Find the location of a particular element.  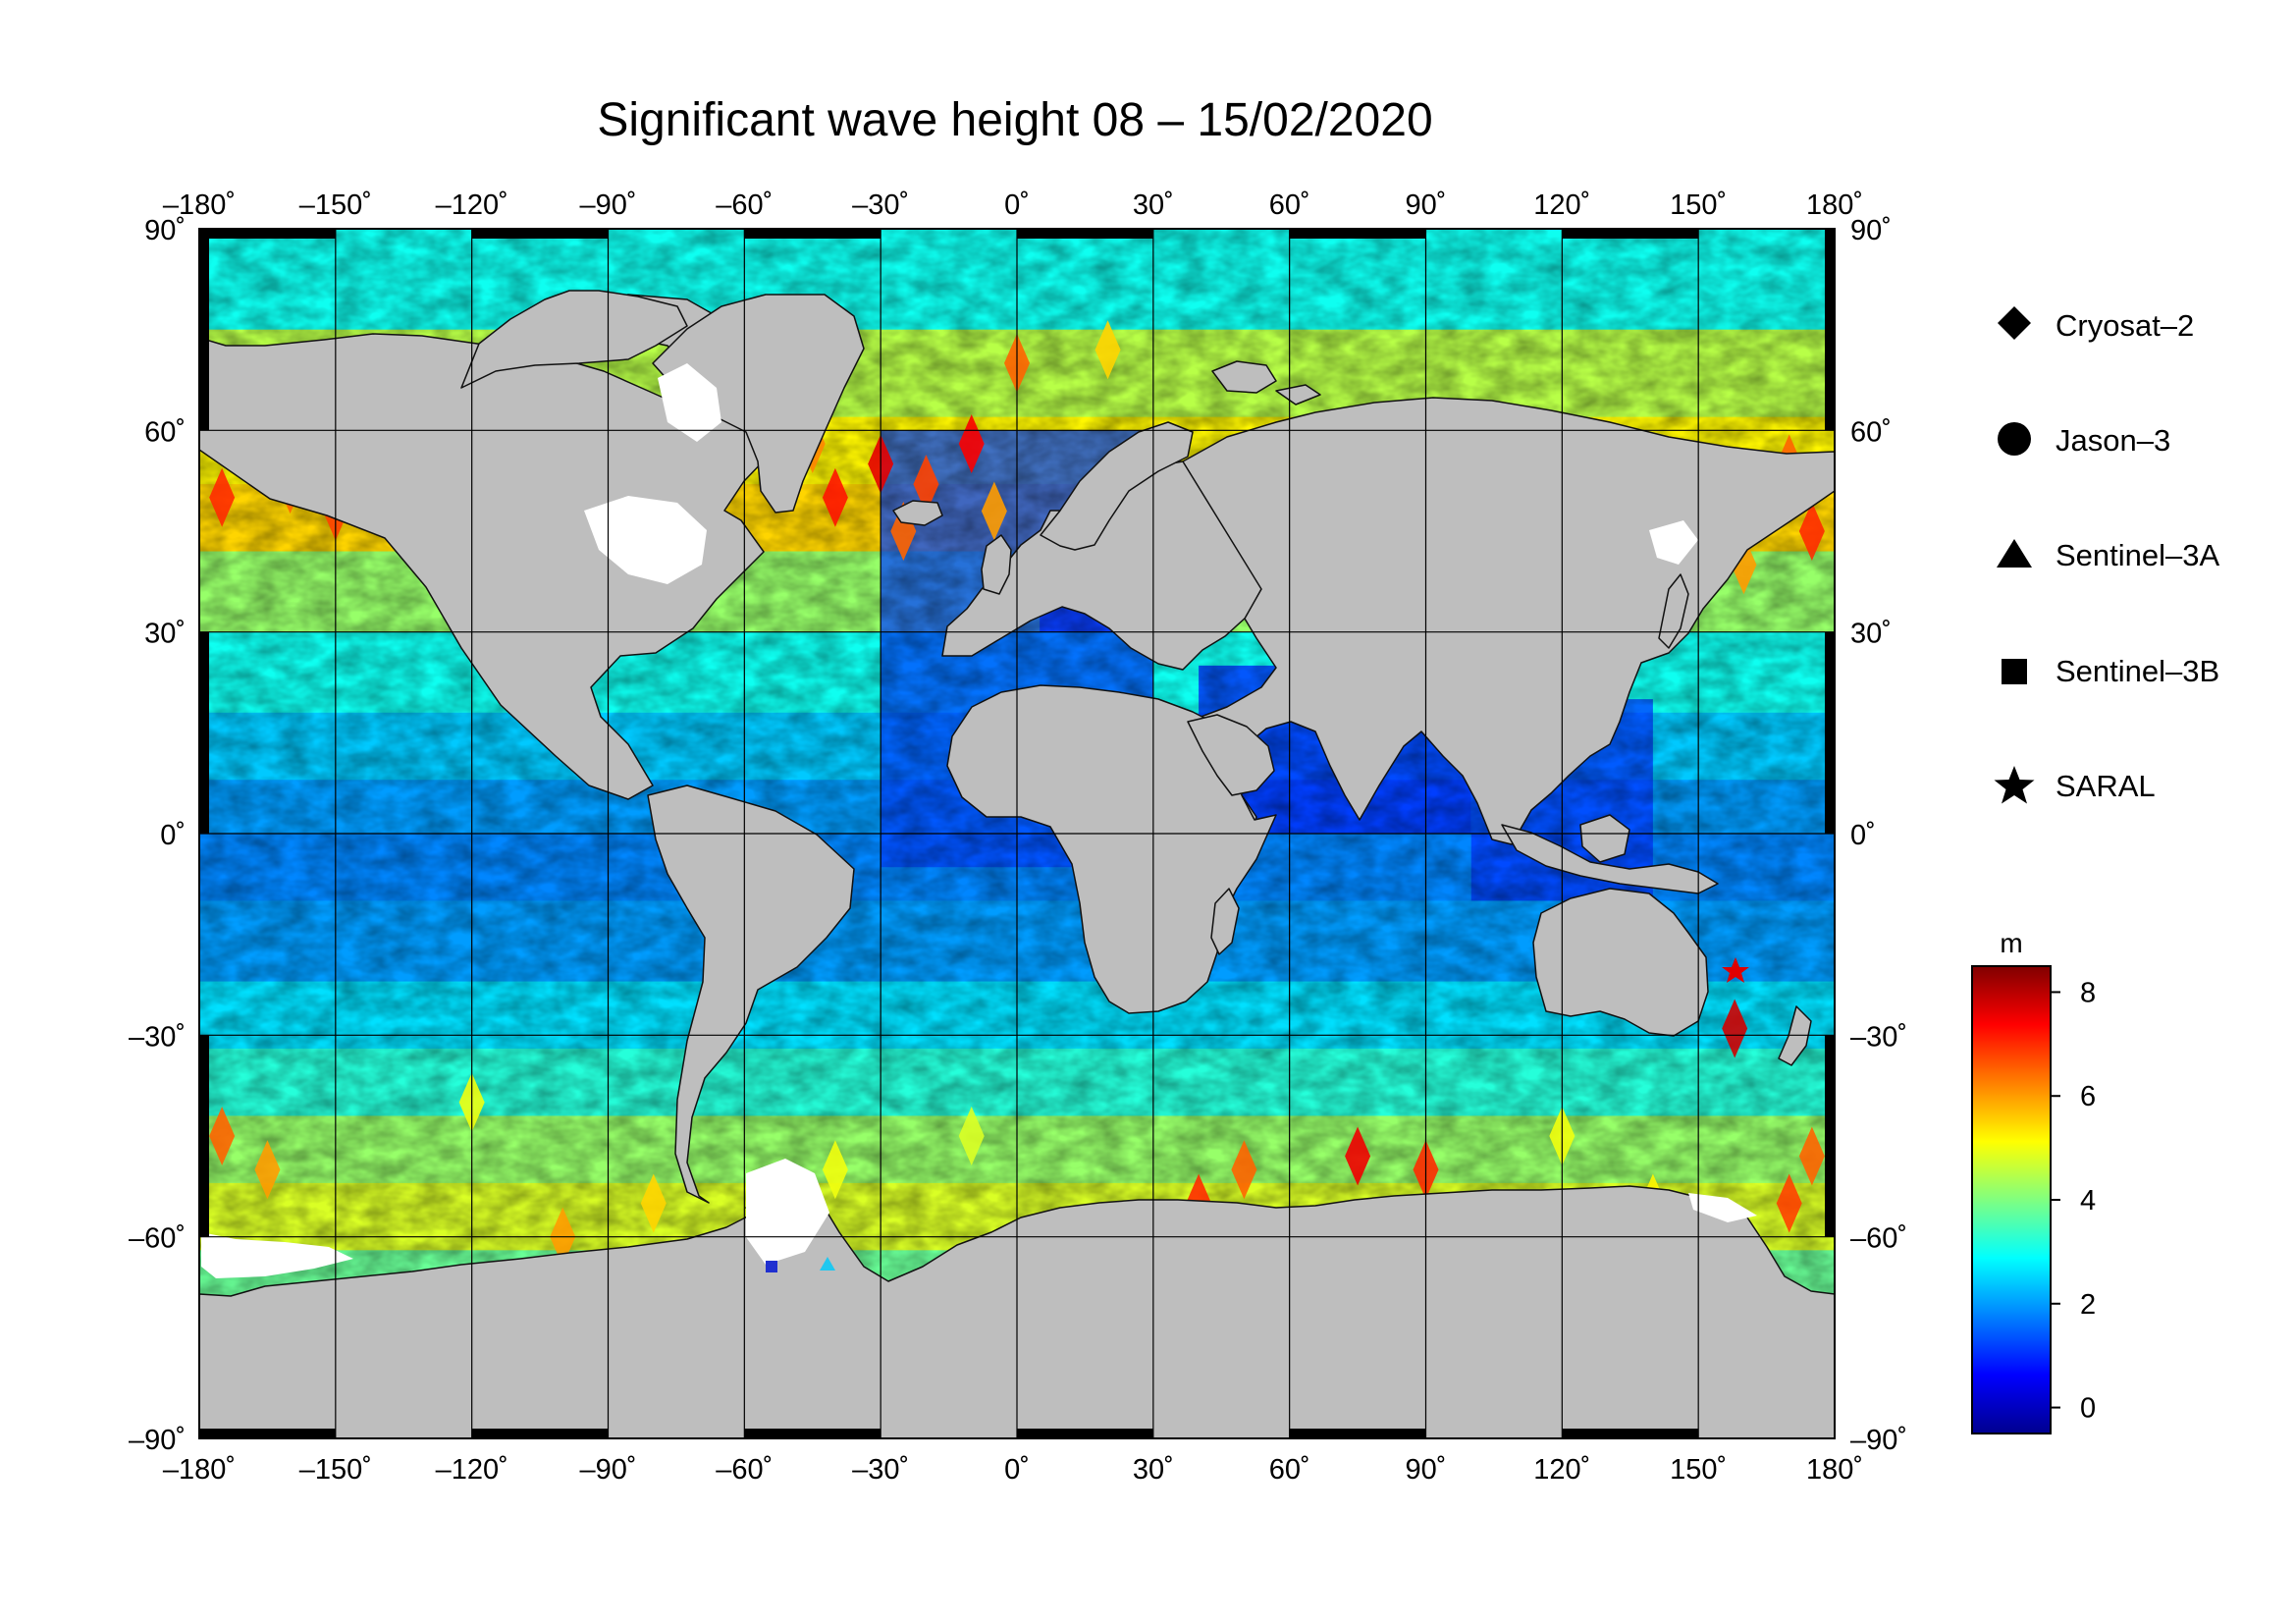

ice-ross-sea is located at coordinates (277, 1255).